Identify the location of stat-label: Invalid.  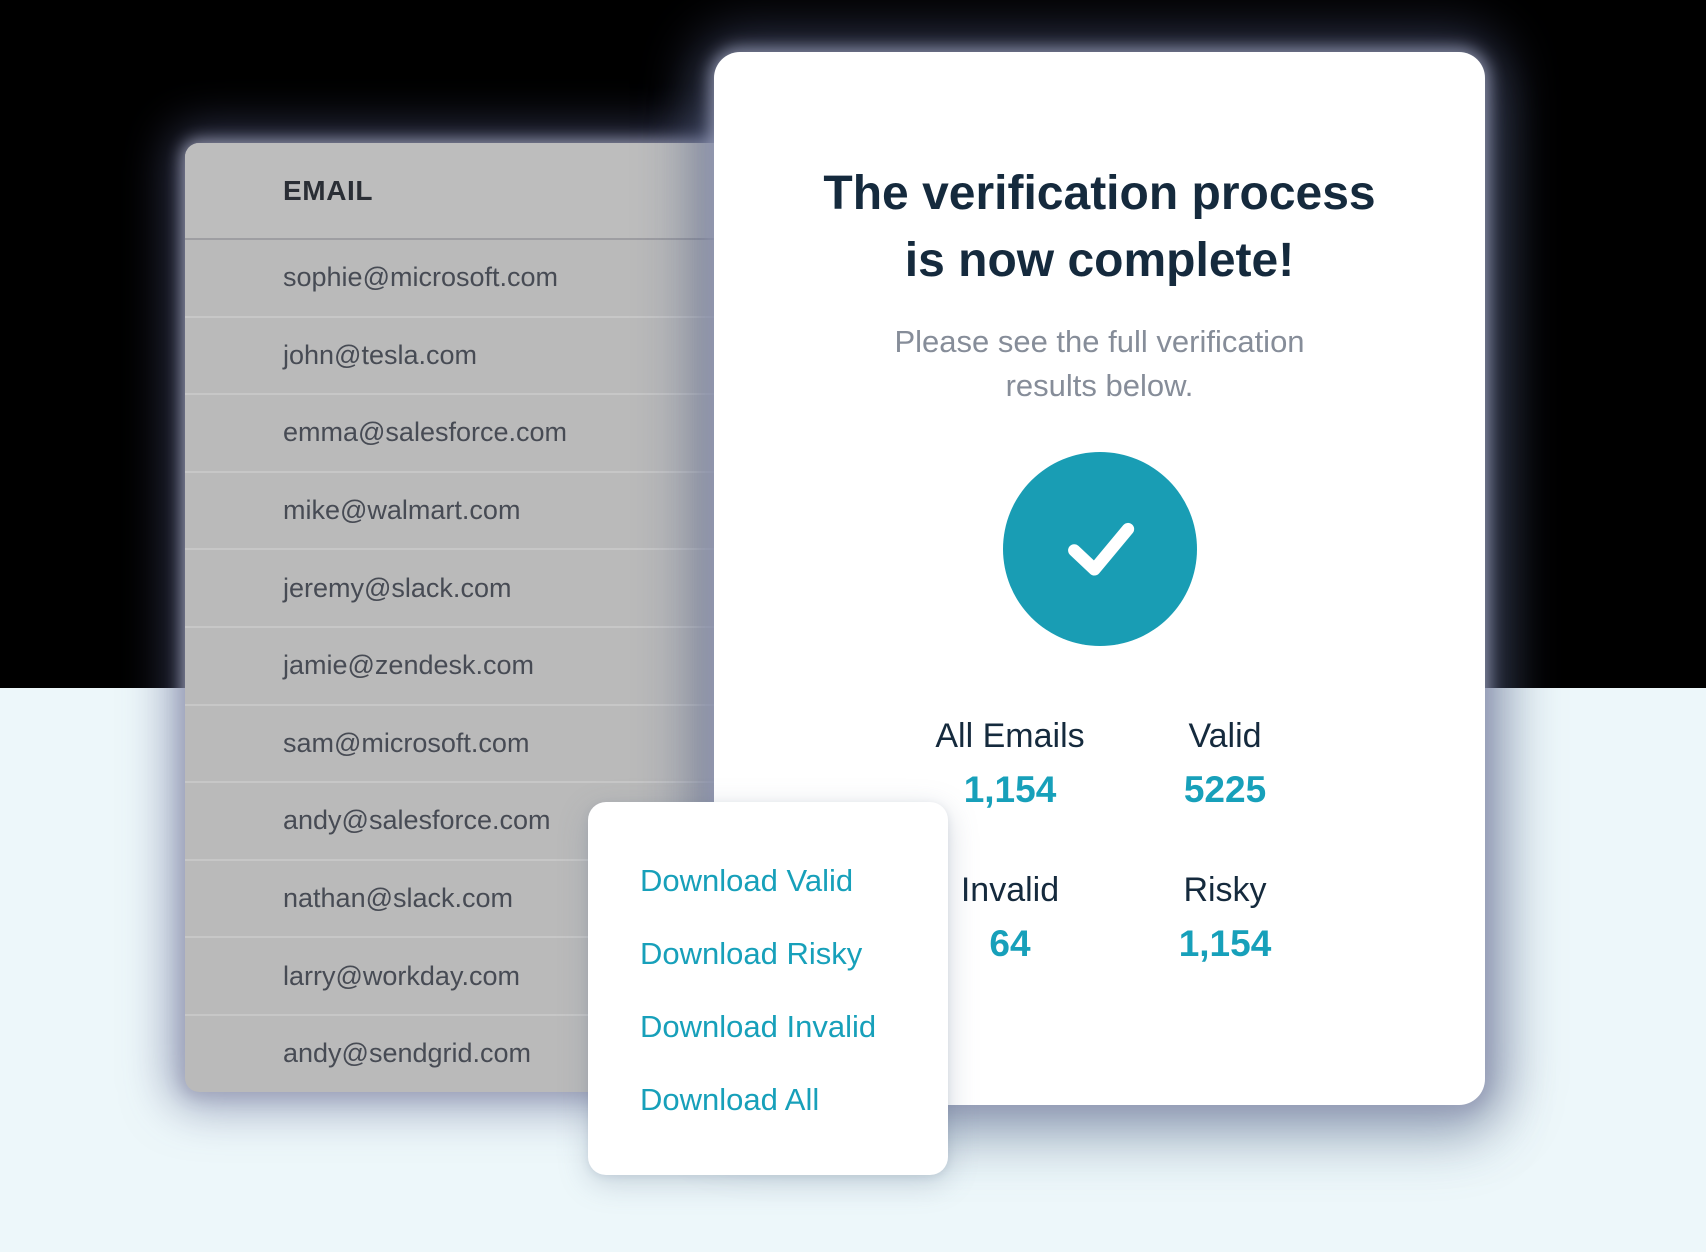
(1010, 890).